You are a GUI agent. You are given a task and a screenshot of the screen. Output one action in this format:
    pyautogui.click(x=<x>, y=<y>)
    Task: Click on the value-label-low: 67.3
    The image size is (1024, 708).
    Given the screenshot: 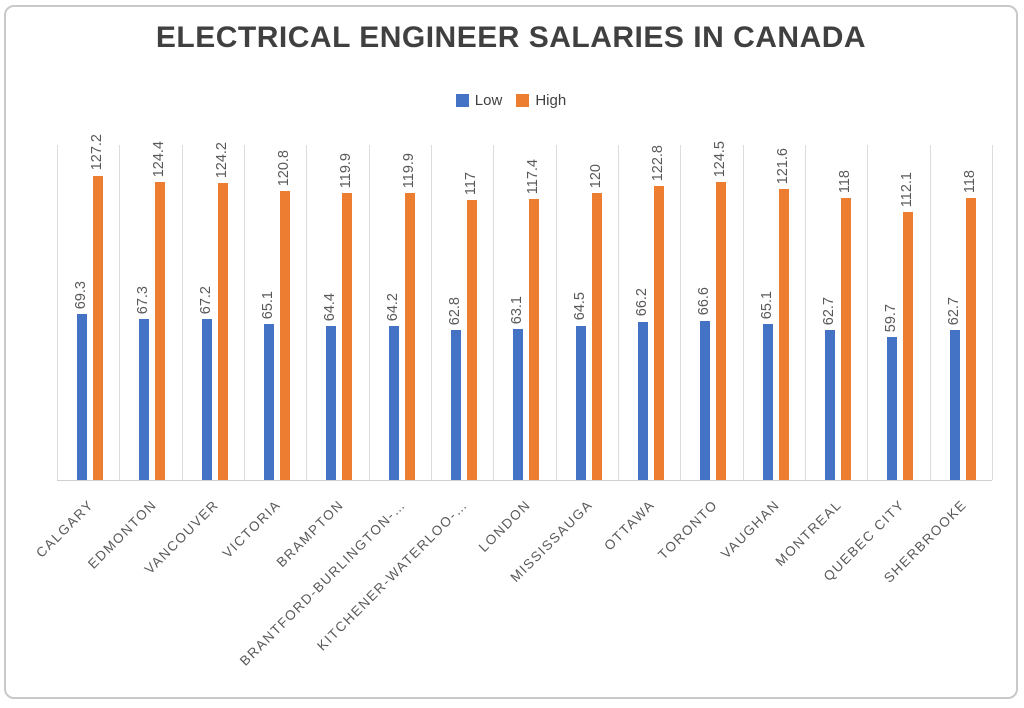 What is the action you would take?
    pyautogui.click(x=143, y=299)
    